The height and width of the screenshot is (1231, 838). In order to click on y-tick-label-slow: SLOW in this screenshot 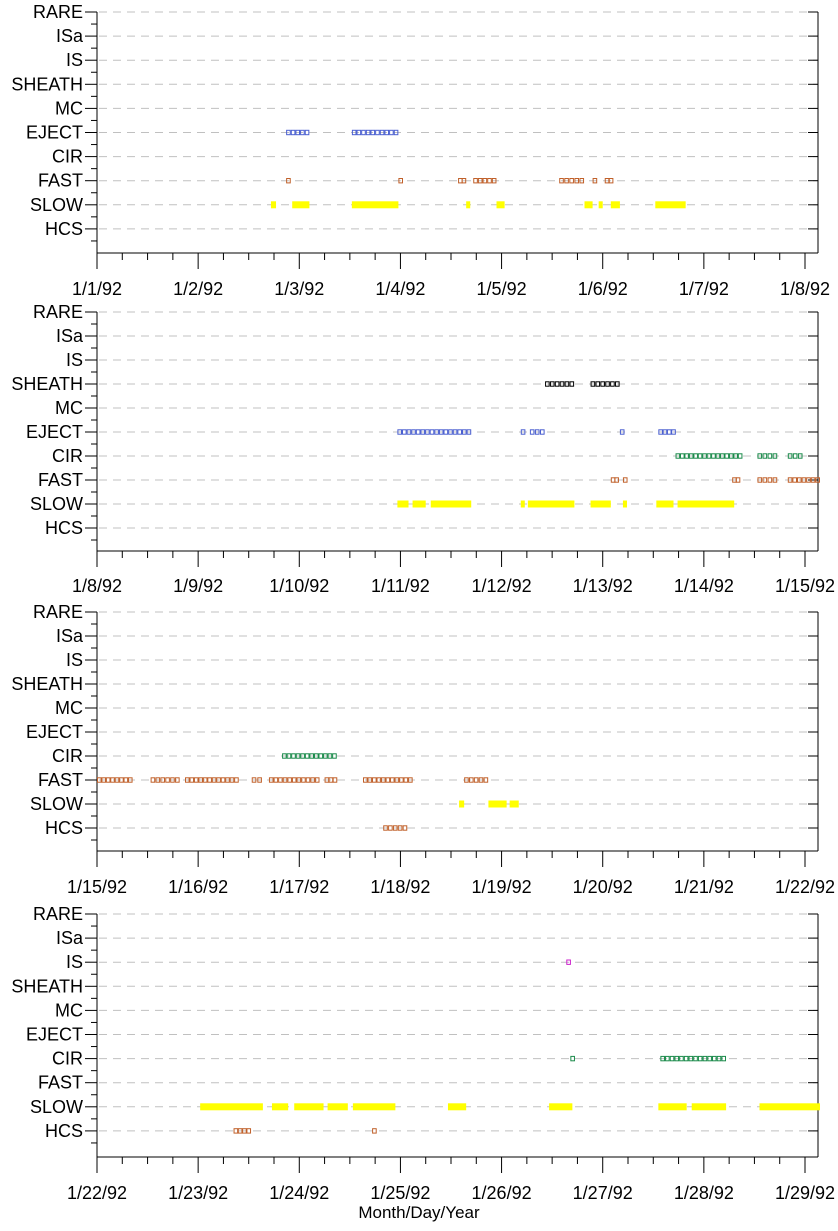, I will do `click(56, 804)`.